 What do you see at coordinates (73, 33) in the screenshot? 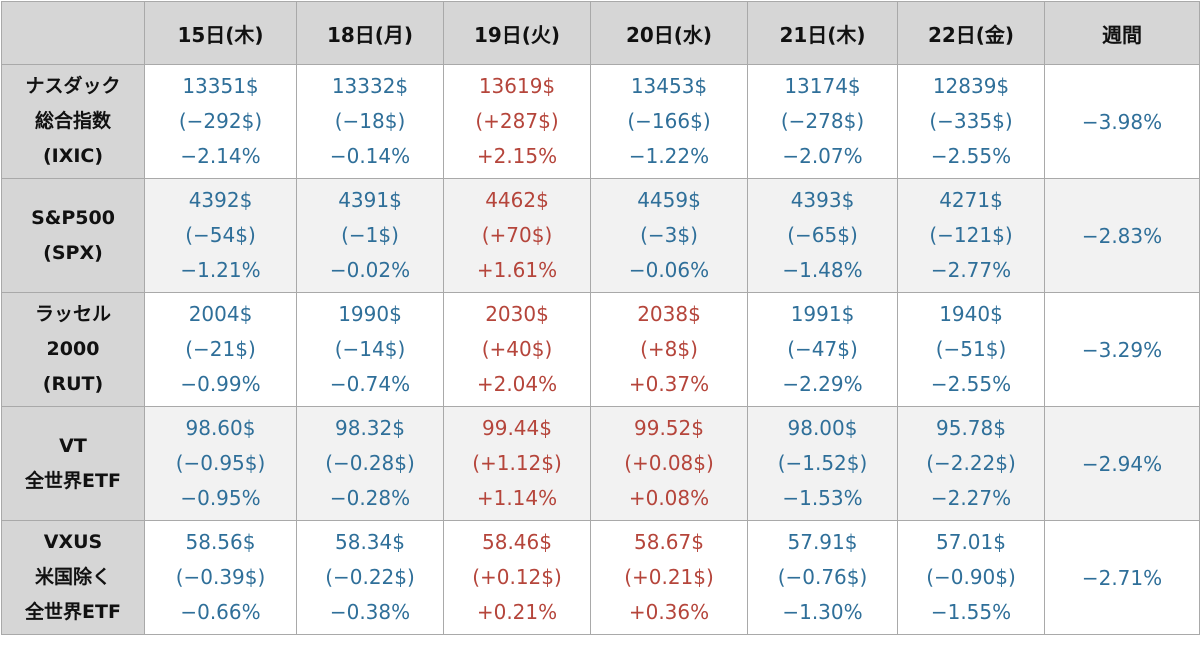
I see `corner-cell` at bounding box center [73, 33].